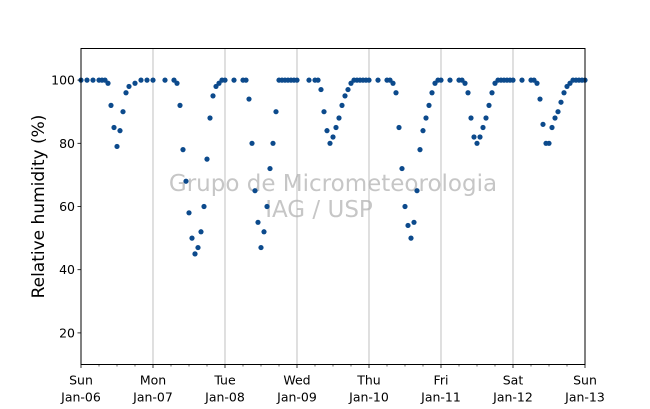  I want to click on x-tick-label-date: Jan-07, so click(152, 397).